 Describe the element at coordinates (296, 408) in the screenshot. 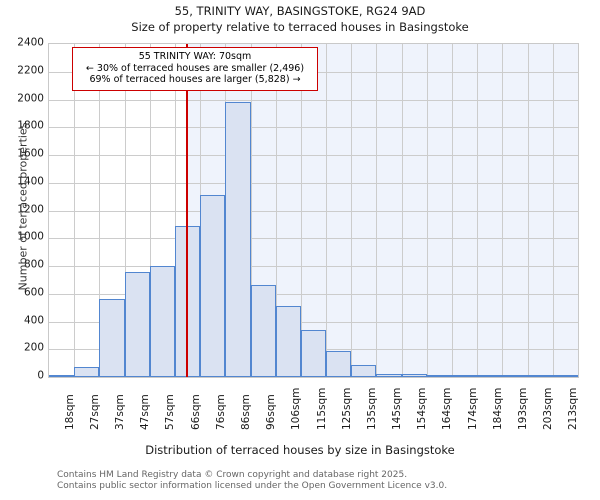

I see `x-axis-tick: 106sqm` at that location.